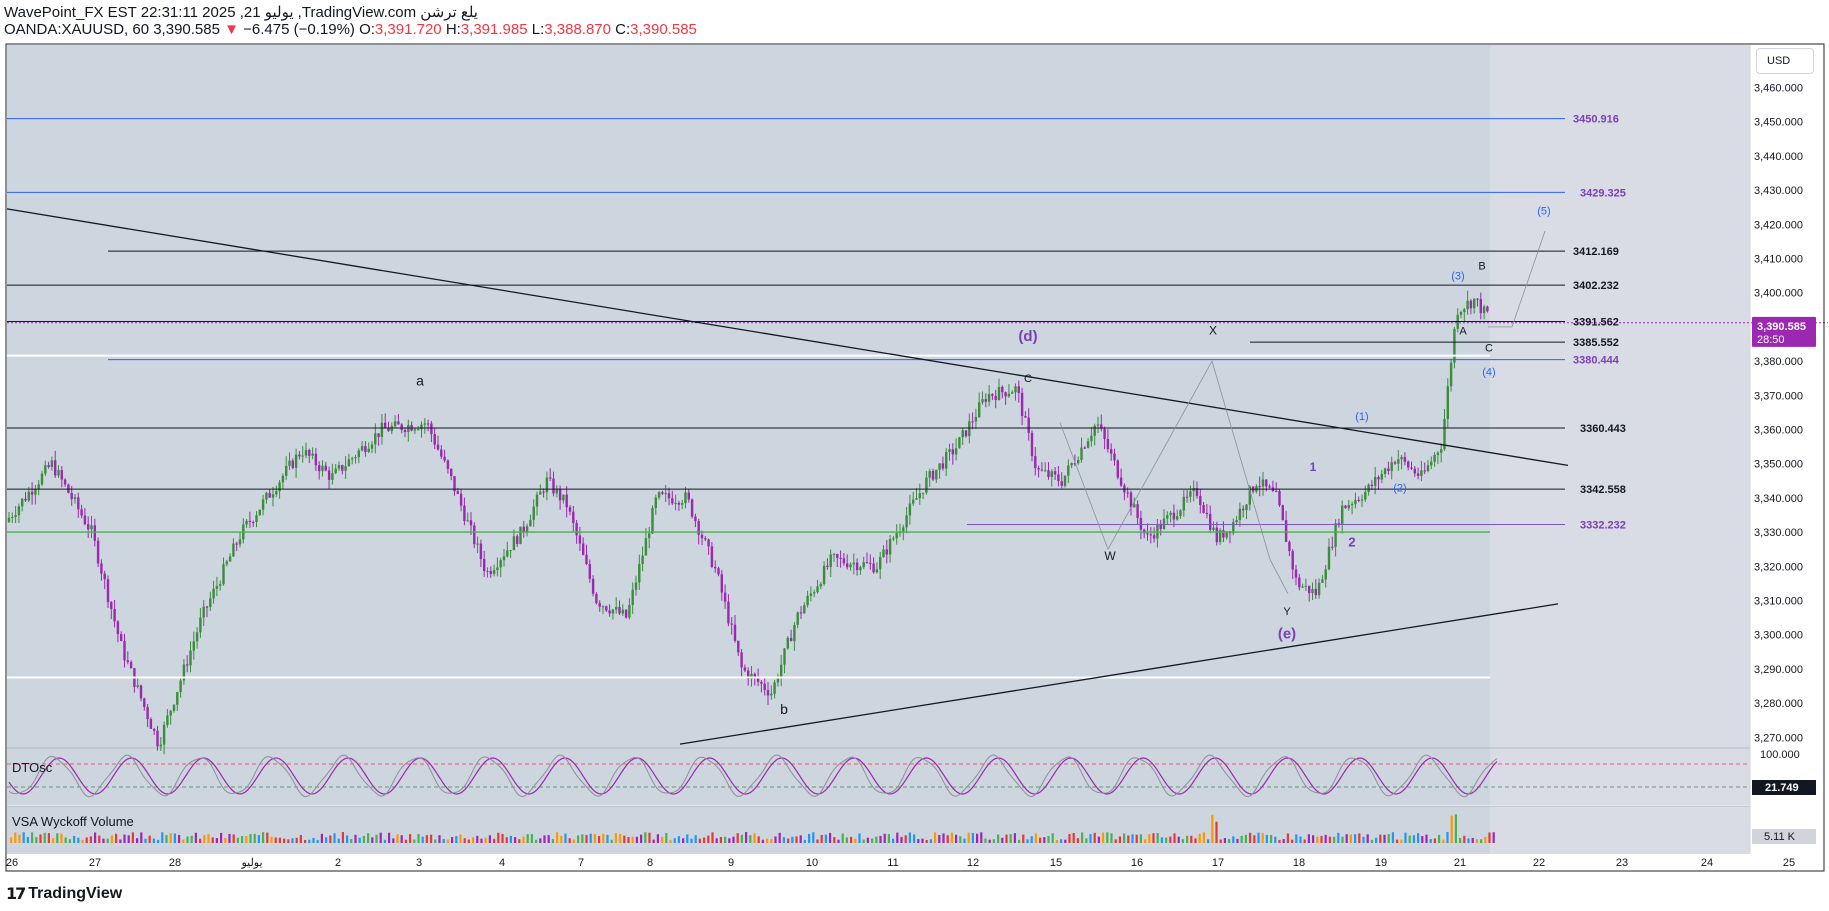  What do you see at coordinates (77, 29) in the screenshot?
I see `symbol-label: OANDA:XAUUSD, 60` at bounding box center [77, 29].